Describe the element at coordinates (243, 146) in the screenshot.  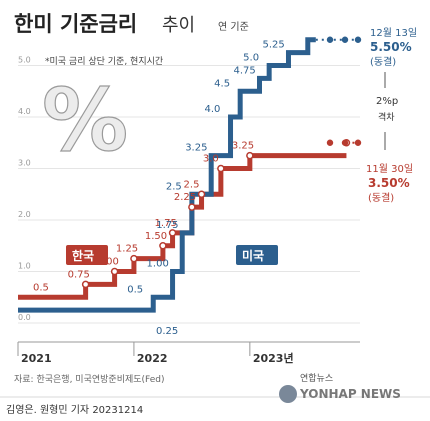
I see `korea-value-label: 3.25` at that location.